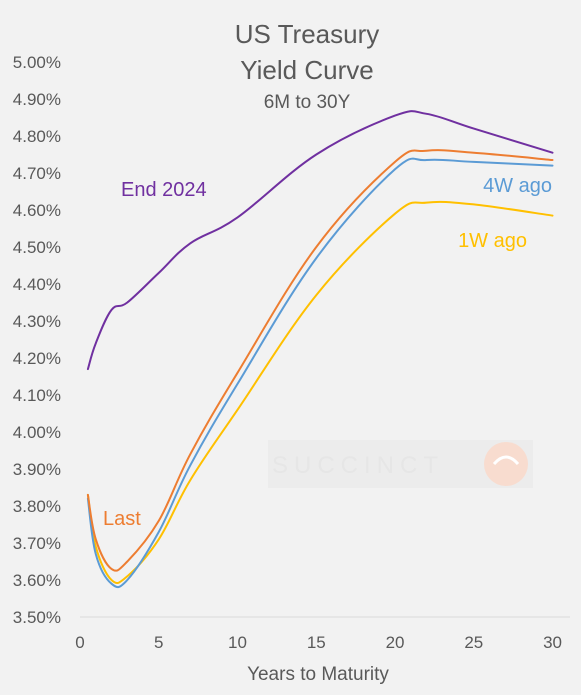 The height and width of the screenshot is (695, 581). Describe the element at coordinates (122, 519) in the screenshot. I see `series-label-last: Last` at that location.